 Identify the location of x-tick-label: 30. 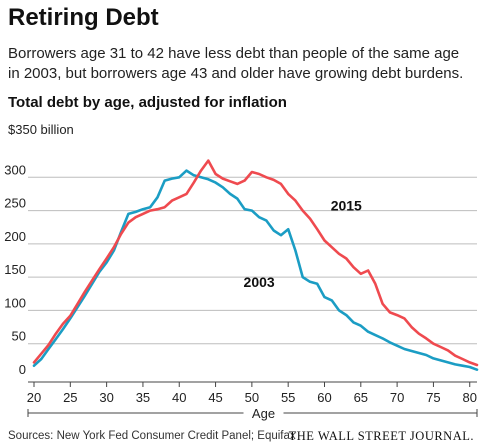
(106, 397).